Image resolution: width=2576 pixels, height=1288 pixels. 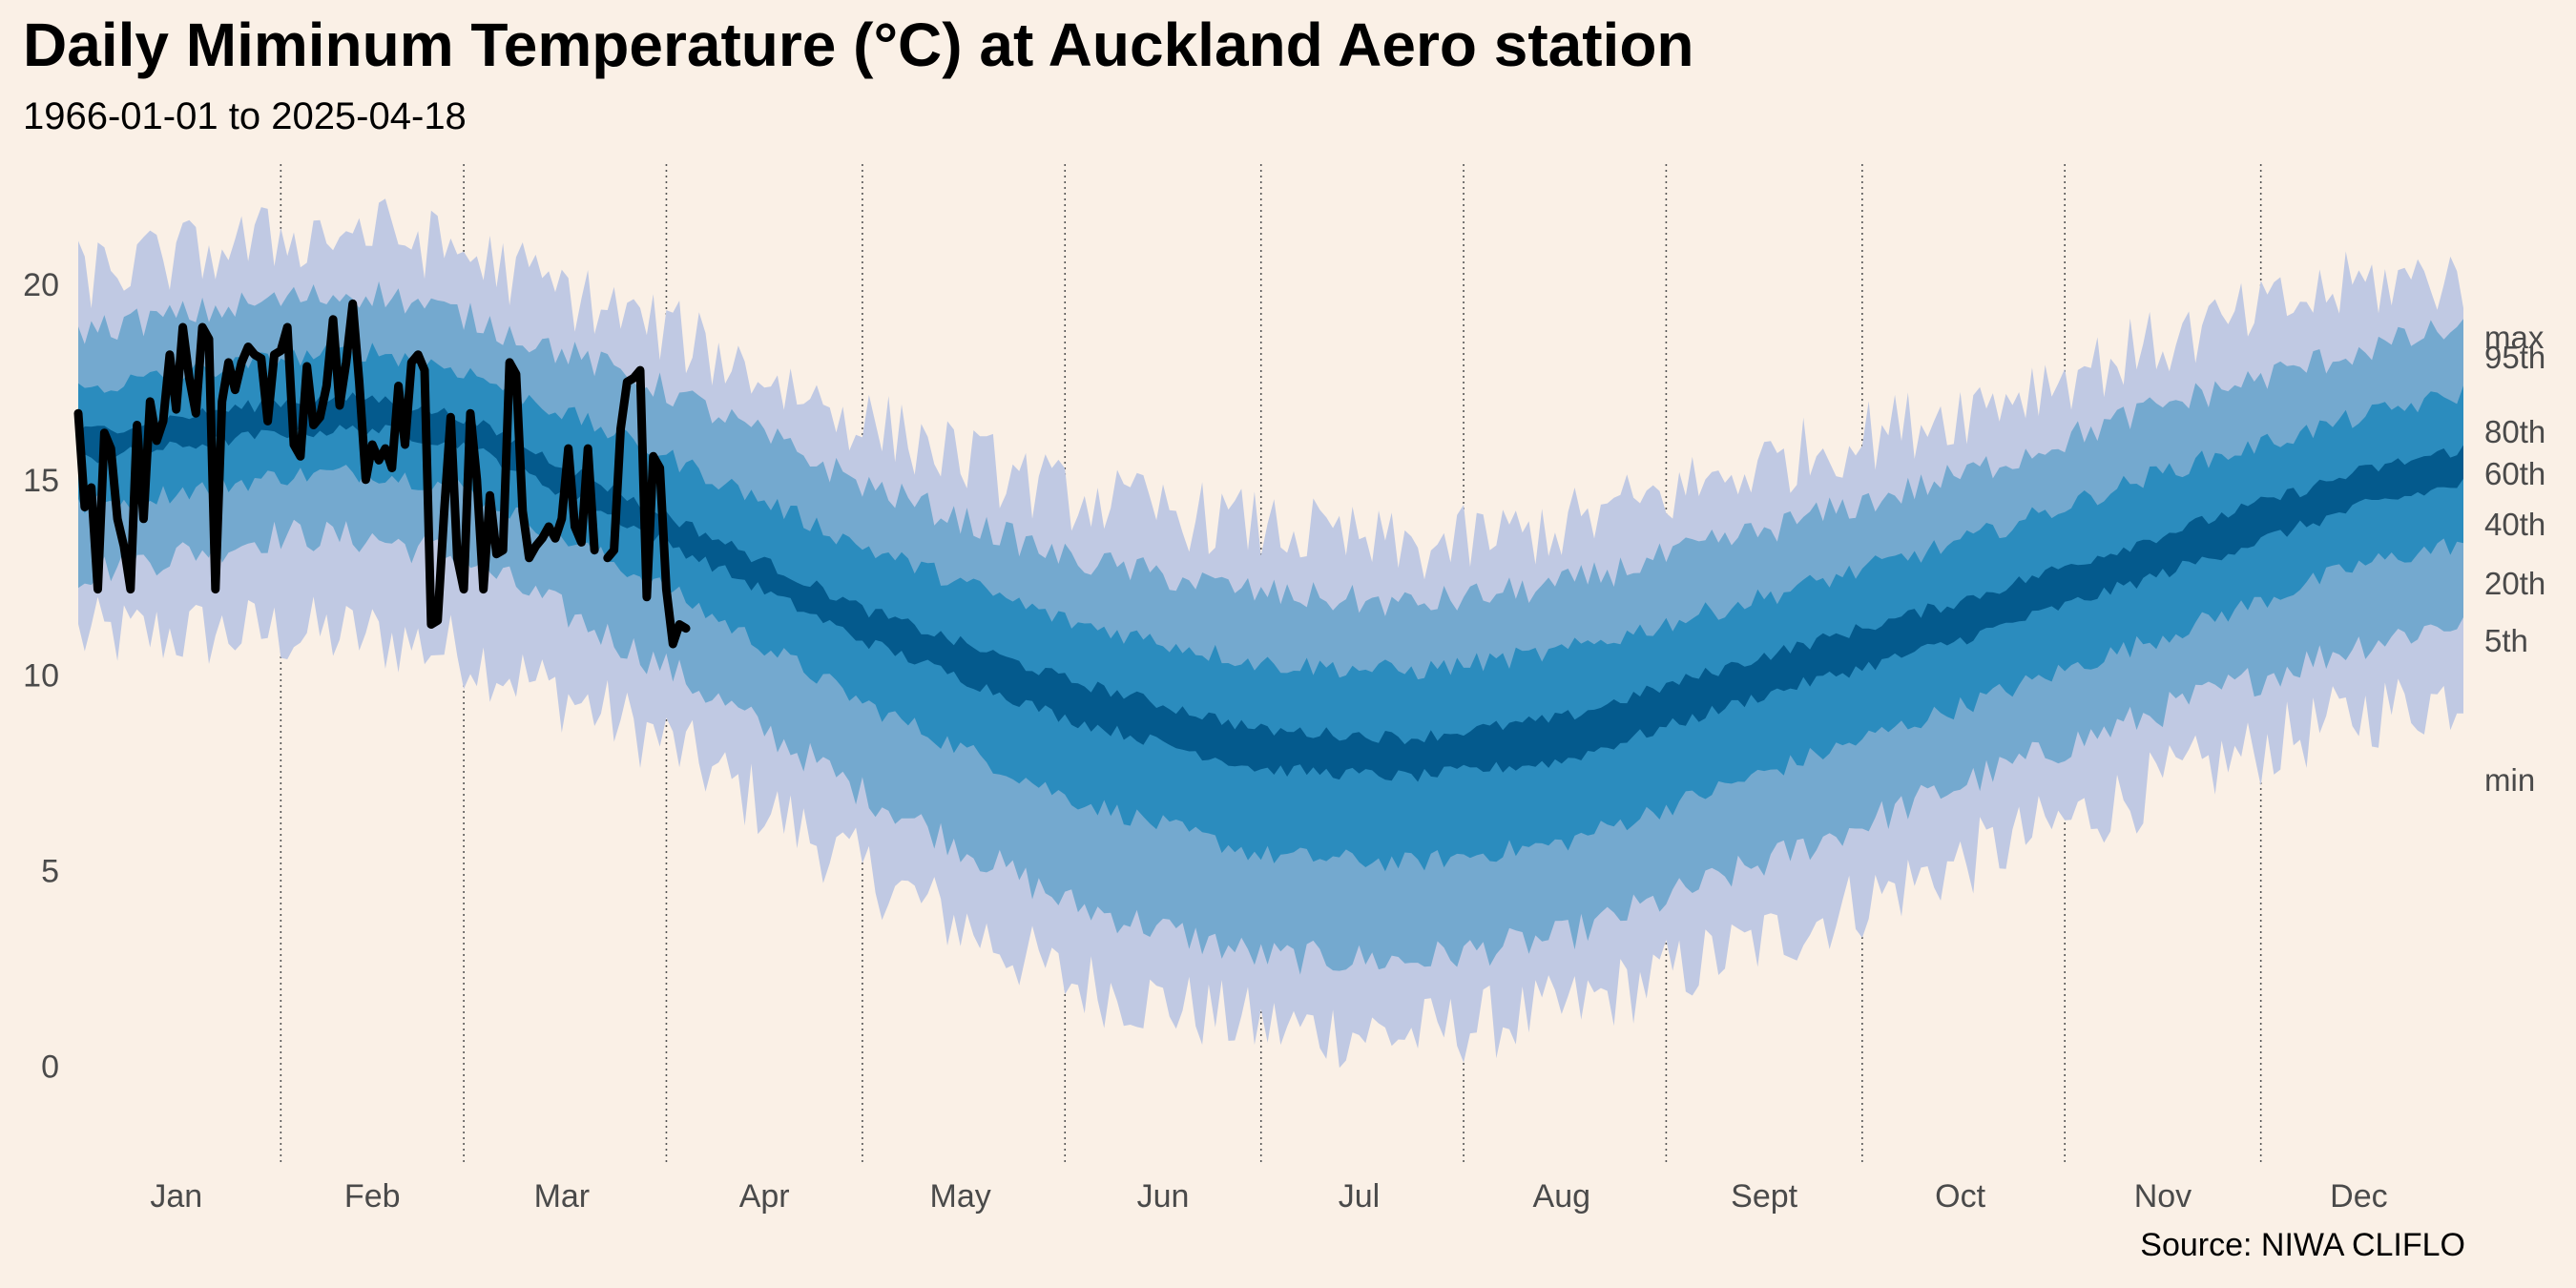 What do you see at coordinates (2514, 583) in the screenshot?
I see `band-label: 20th` at bounding box center [2514, 583].